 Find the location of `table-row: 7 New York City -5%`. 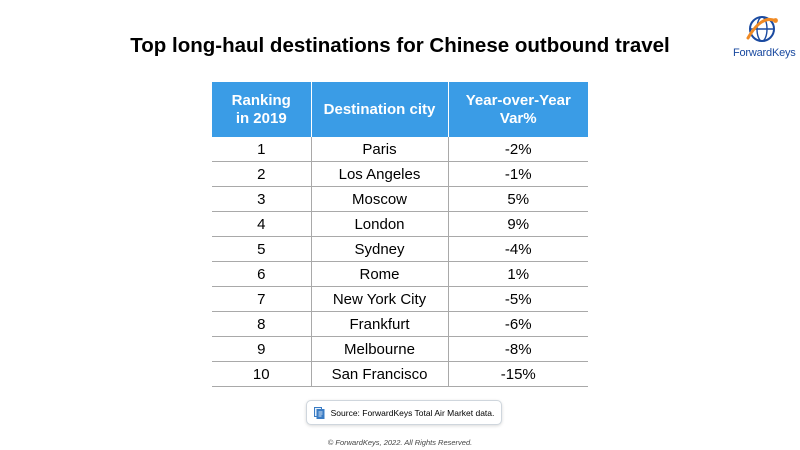

table-row: 7 New York City -5% is located at coordinates (400, 299).